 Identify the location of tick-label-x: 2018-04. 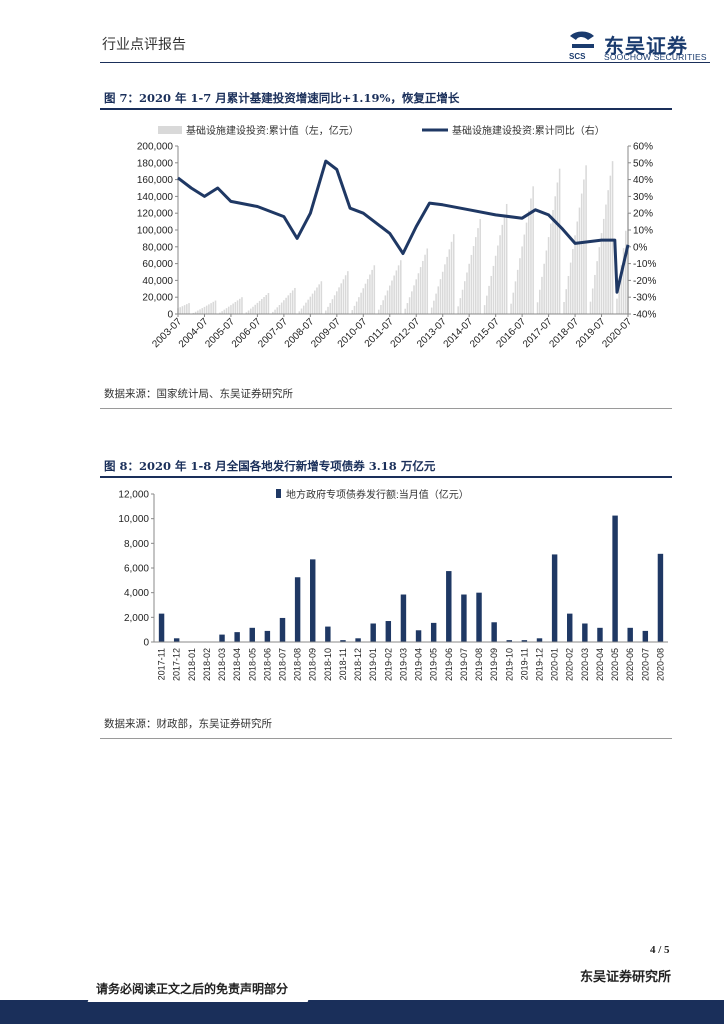
(237, 664).